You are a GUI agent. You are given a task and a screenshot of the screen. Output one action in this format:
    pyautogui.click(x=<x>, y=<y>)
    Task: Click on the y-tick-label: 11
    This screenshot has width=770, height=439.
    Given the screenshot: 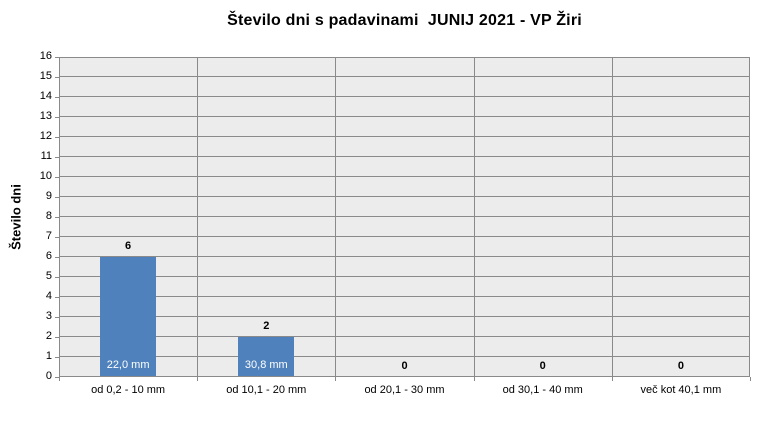 What is the action you would take?
    pyautogui.click(x=46, y=156)
    